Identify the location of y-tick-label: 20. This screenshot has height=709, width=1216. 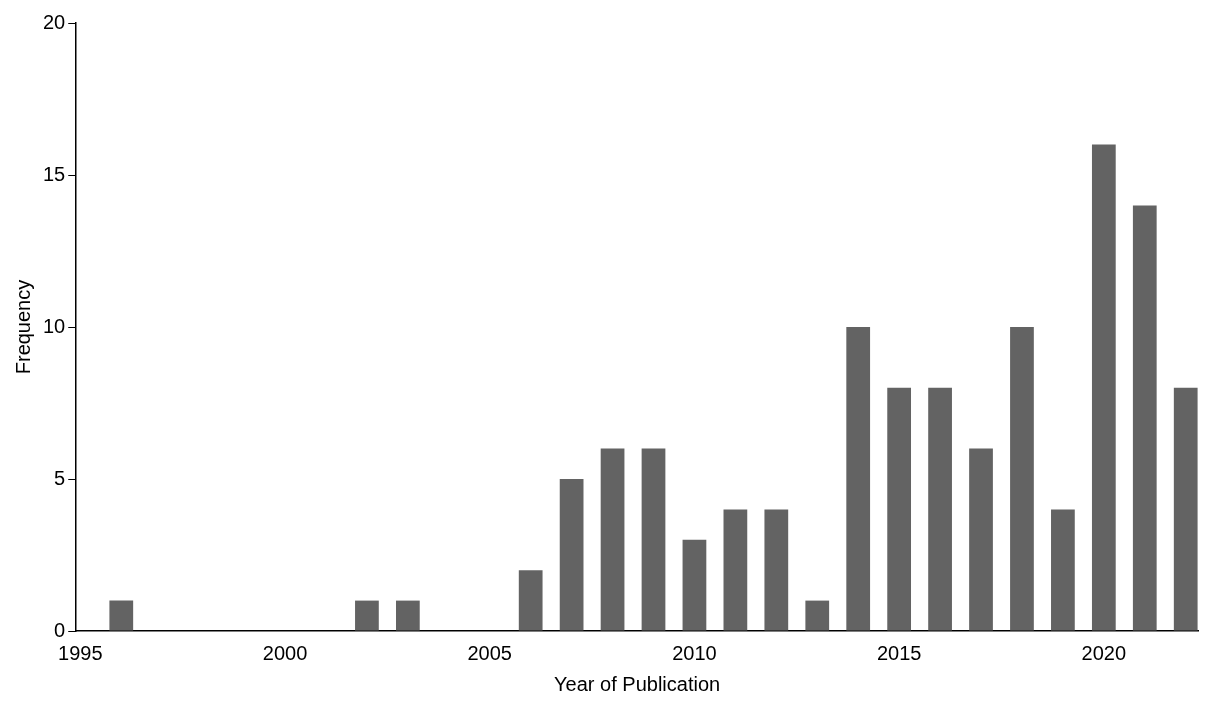
(54, 21).